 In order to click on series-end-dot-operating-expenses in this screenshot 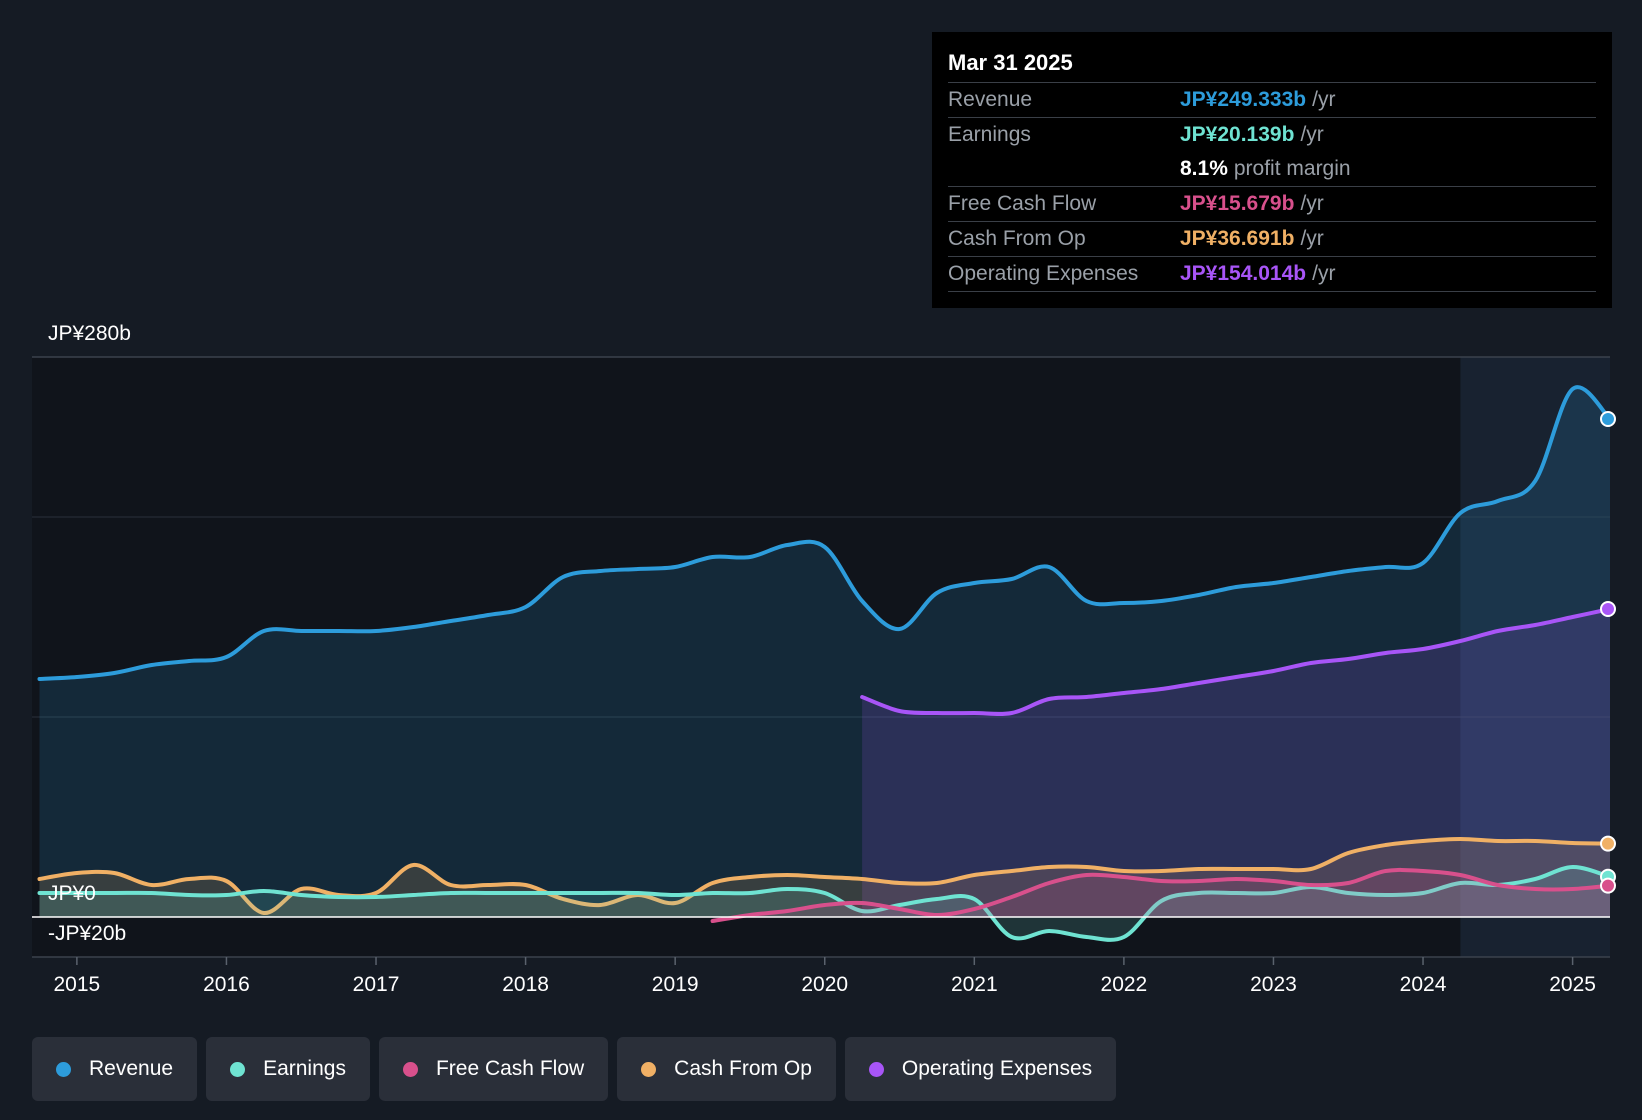, I will do `click(1608, 609)`.